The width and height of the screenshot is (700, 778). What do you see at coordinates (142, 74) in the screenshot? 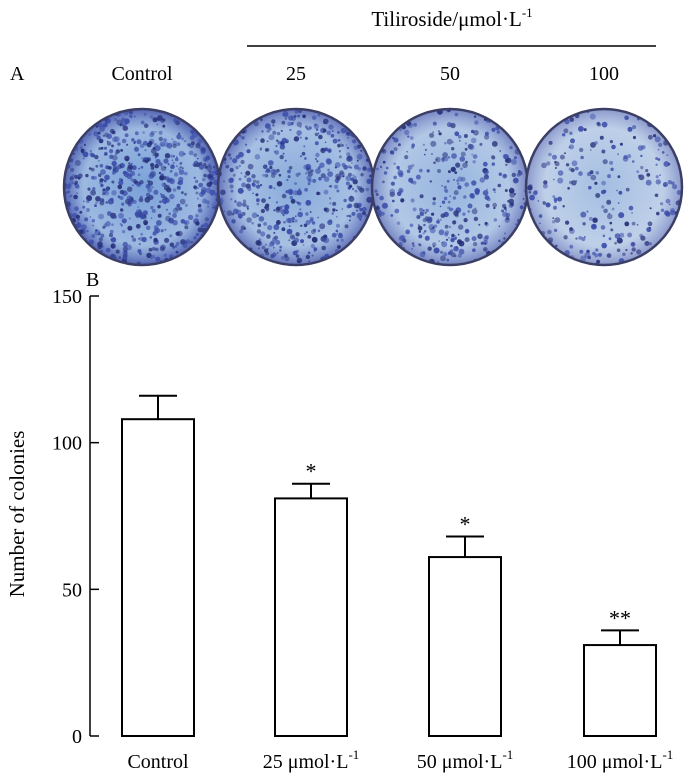
I see `dish-label: Control` at bounding box center [142, 74].